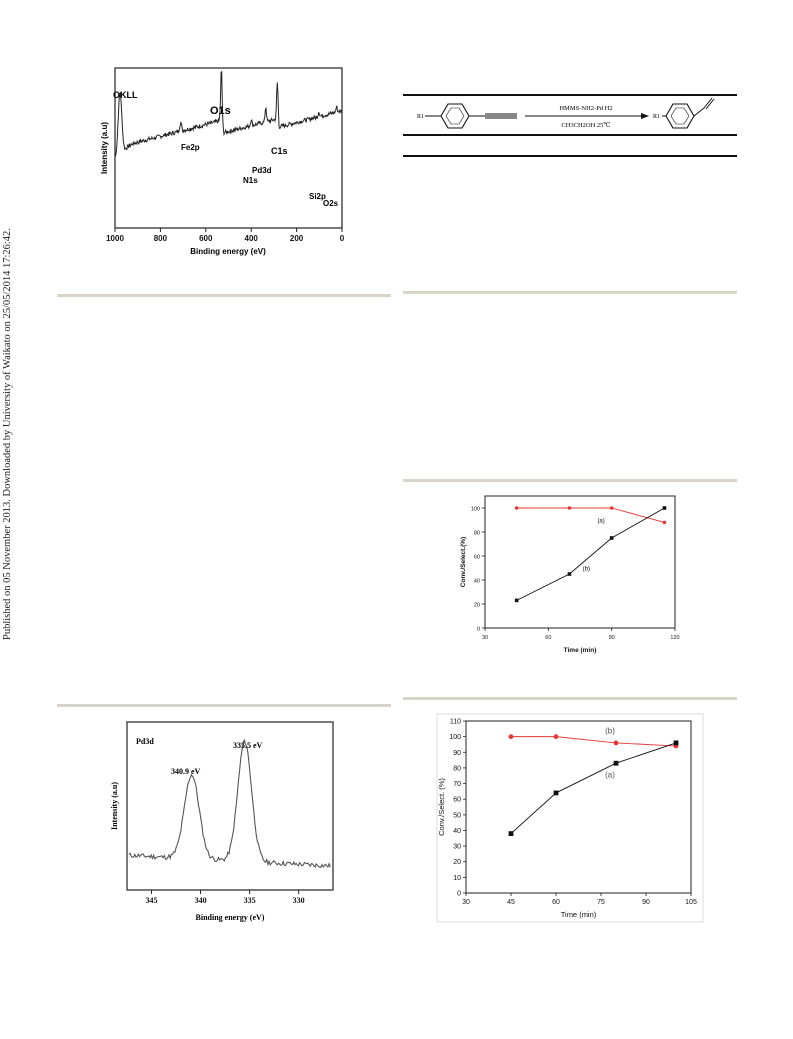 This screenshot has width=793, height=1039. What do you see at coordinates (230, 917) in the screenshot?
I see `pd3d-x-axis-title: Binding energy (eV)` at bounding box center [230, 917].